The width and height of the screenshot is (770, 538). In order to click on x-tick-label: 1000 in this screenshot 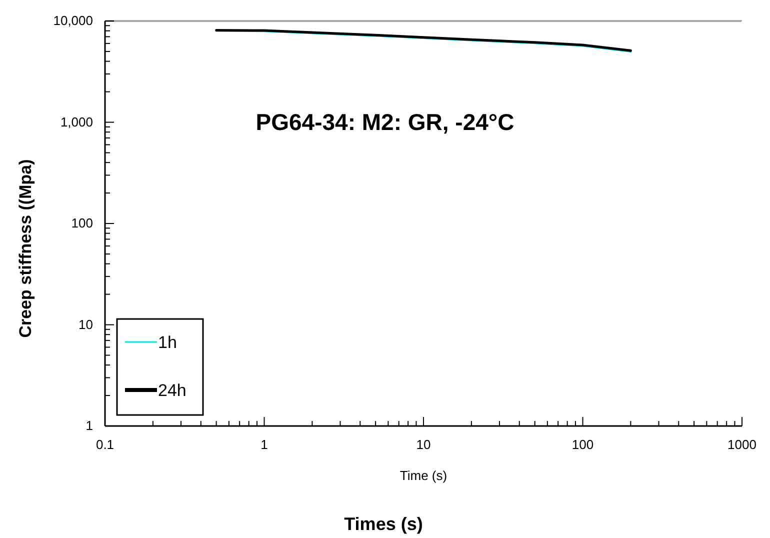, I will do `click(742, 444)`.